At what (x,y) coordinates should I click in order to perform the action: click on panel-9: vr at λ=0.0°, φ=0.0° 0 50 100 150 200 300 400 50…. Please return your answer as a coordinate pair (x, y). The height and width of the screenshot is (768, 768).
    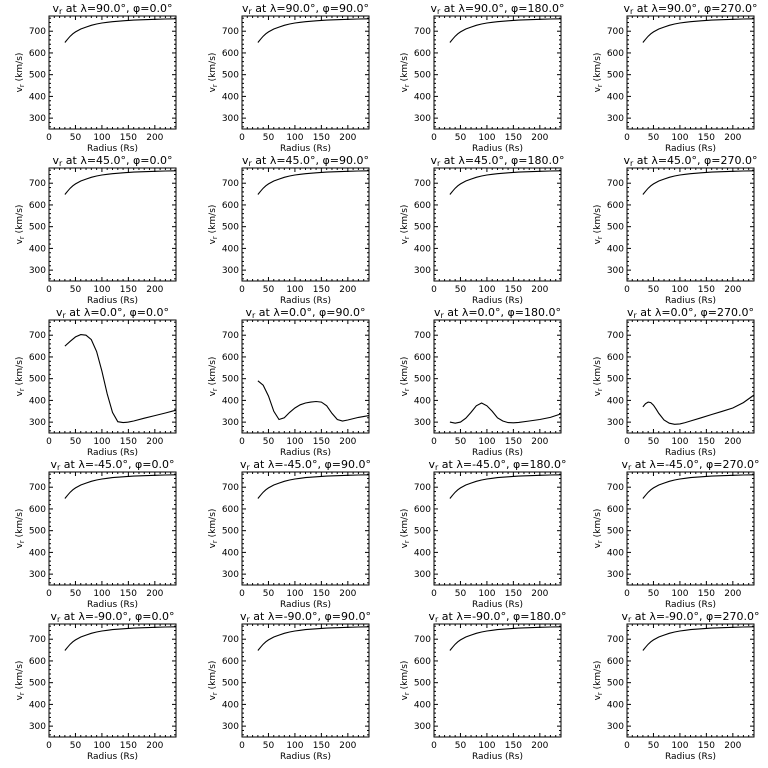
    Looking at the image, I should click on (96, 382).